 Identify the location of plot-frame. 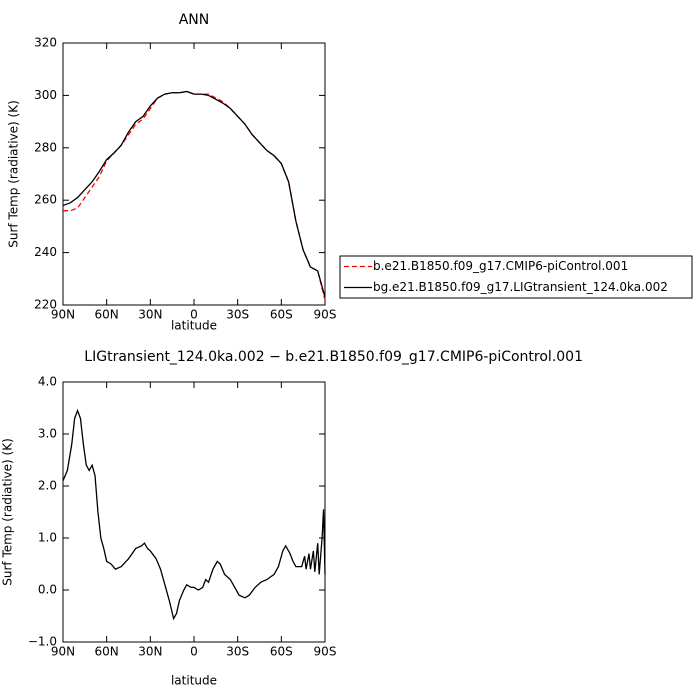
(194, 512).